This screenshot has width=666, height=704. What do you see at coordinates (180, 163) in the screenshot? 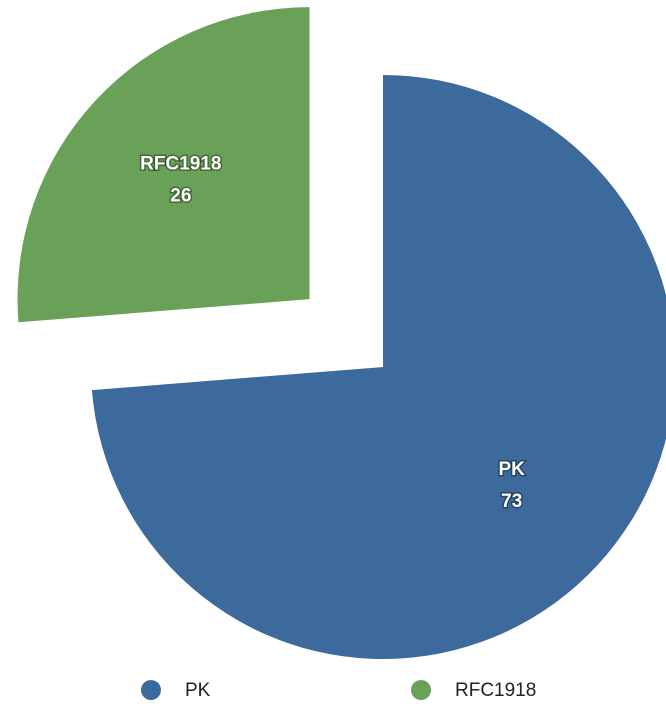
I see `slice-label: RFC1918` at bounding box center [180, 163].